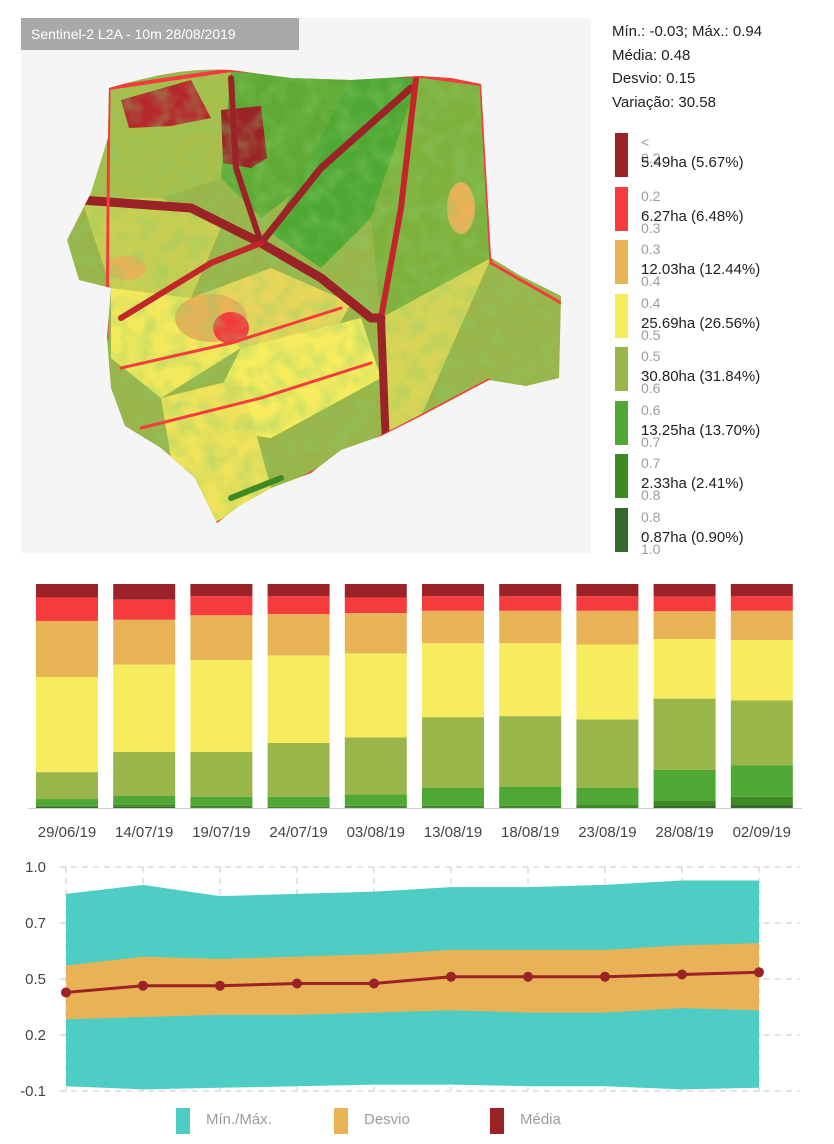  Describe the element at coordinates (160, 34) in the screenshot. I see `map-image-label: Sentinel-2 L2A - 10m 28/08/2019` at that location.